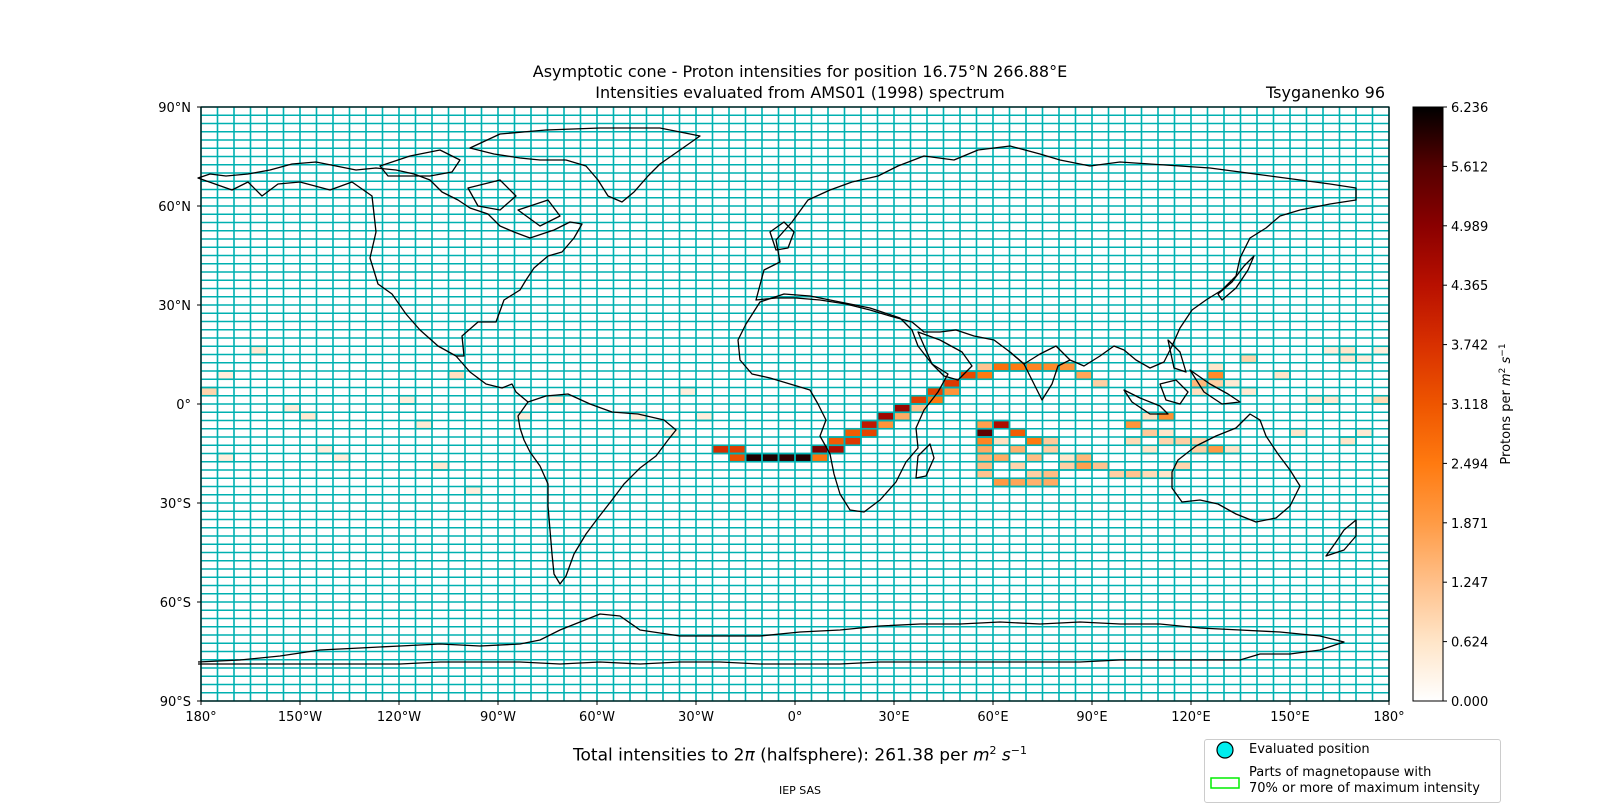 This screenshot has height=803, width=1600. I want to click on lon-tick-label: 60°W, so click(597, 717).